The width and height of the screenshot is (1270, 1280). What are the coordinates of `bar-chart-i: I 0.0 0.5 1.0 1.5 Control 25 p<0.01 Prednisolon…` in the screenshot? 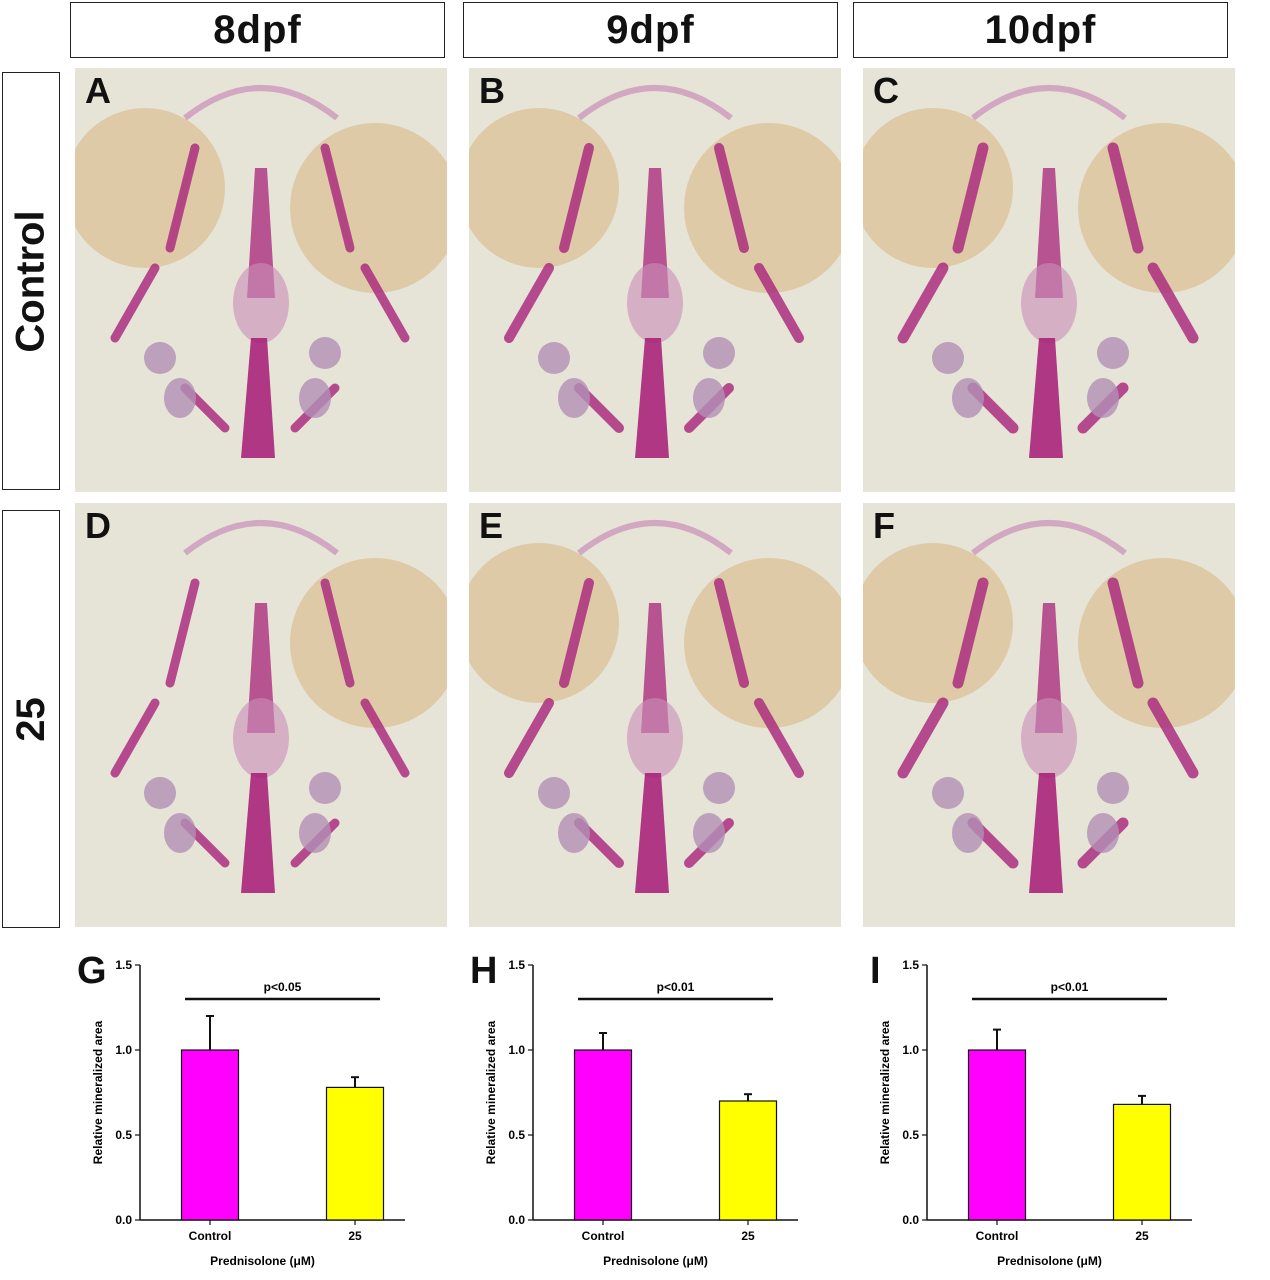 It's located at (1052, 1112).